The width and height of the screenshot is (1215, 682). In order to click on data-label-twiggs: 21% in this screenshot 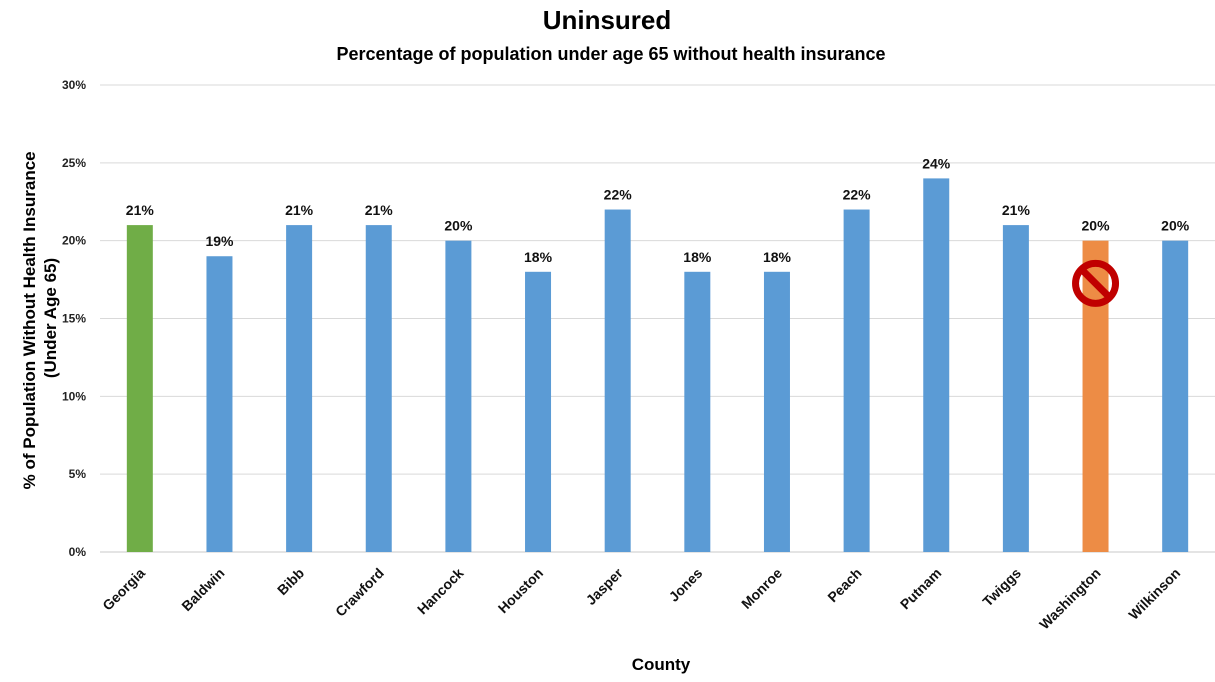, I will do `click(1016, 210)`.